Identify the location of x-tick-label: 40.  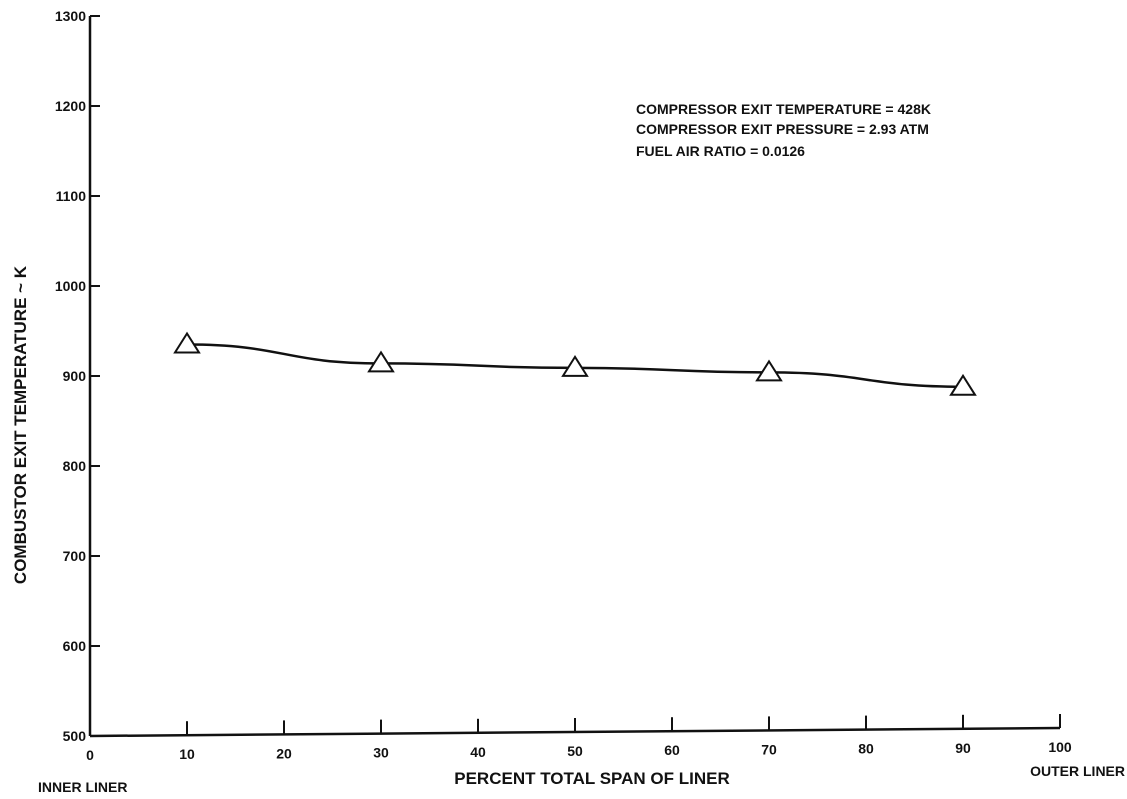
(478, 752).